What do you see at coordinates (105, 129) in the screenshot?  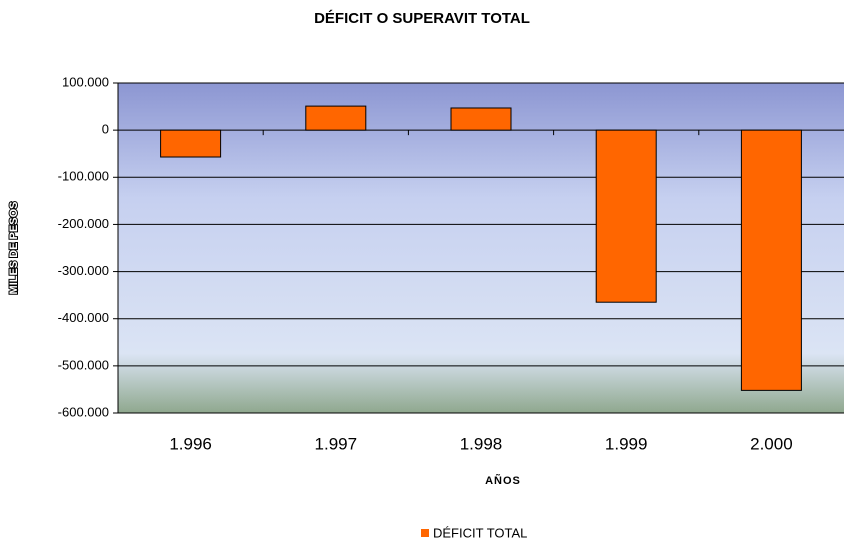 I see `y-tick-label: 0` at bounding box center [105, 129].